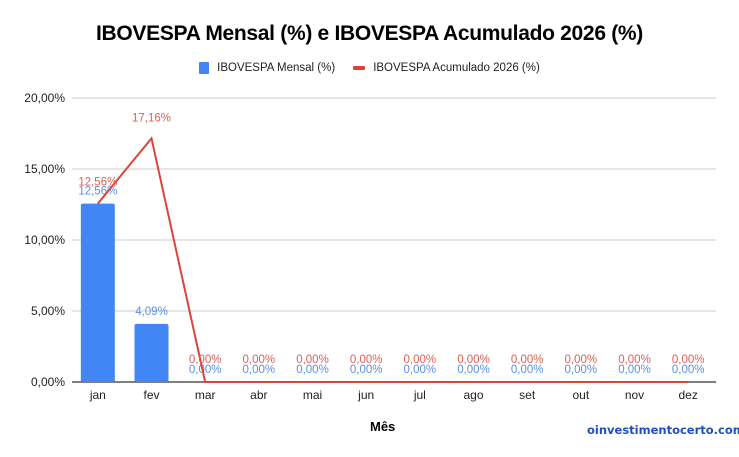  What do you see at coordinates (527, 395) in the screenshot?
I see `x-tick-label: set` at bounding box center [527, 395].